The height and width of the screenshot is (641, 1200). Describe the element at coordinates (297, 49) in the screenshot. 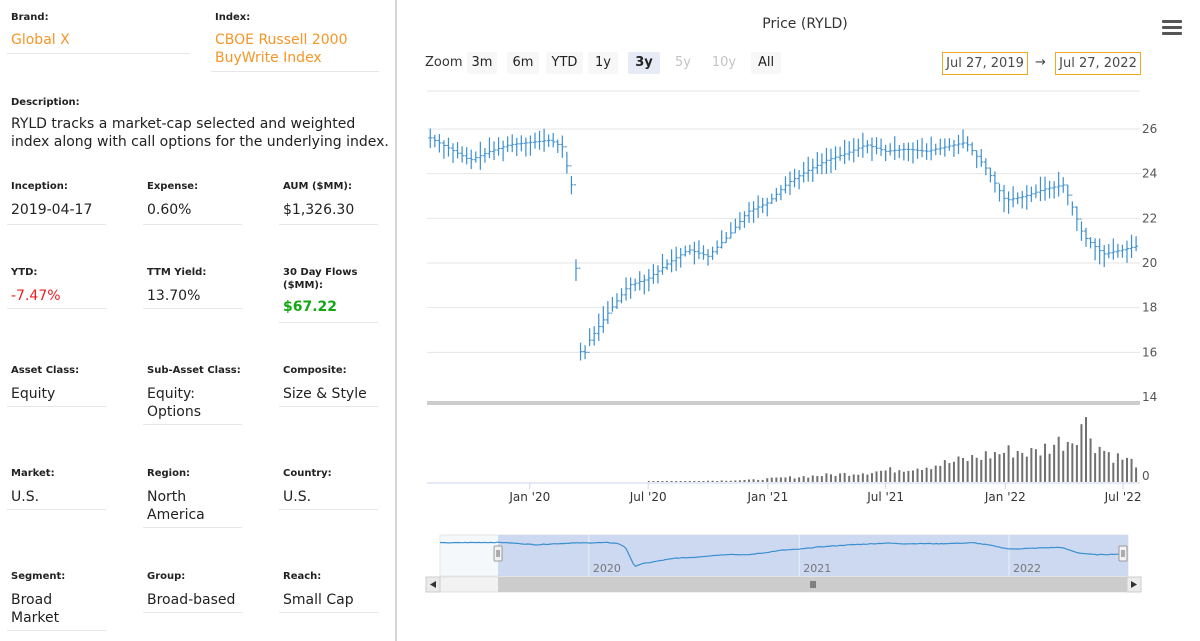

I see `index-value: CBOE Russell 2000 BuyWrite Index` at that location.